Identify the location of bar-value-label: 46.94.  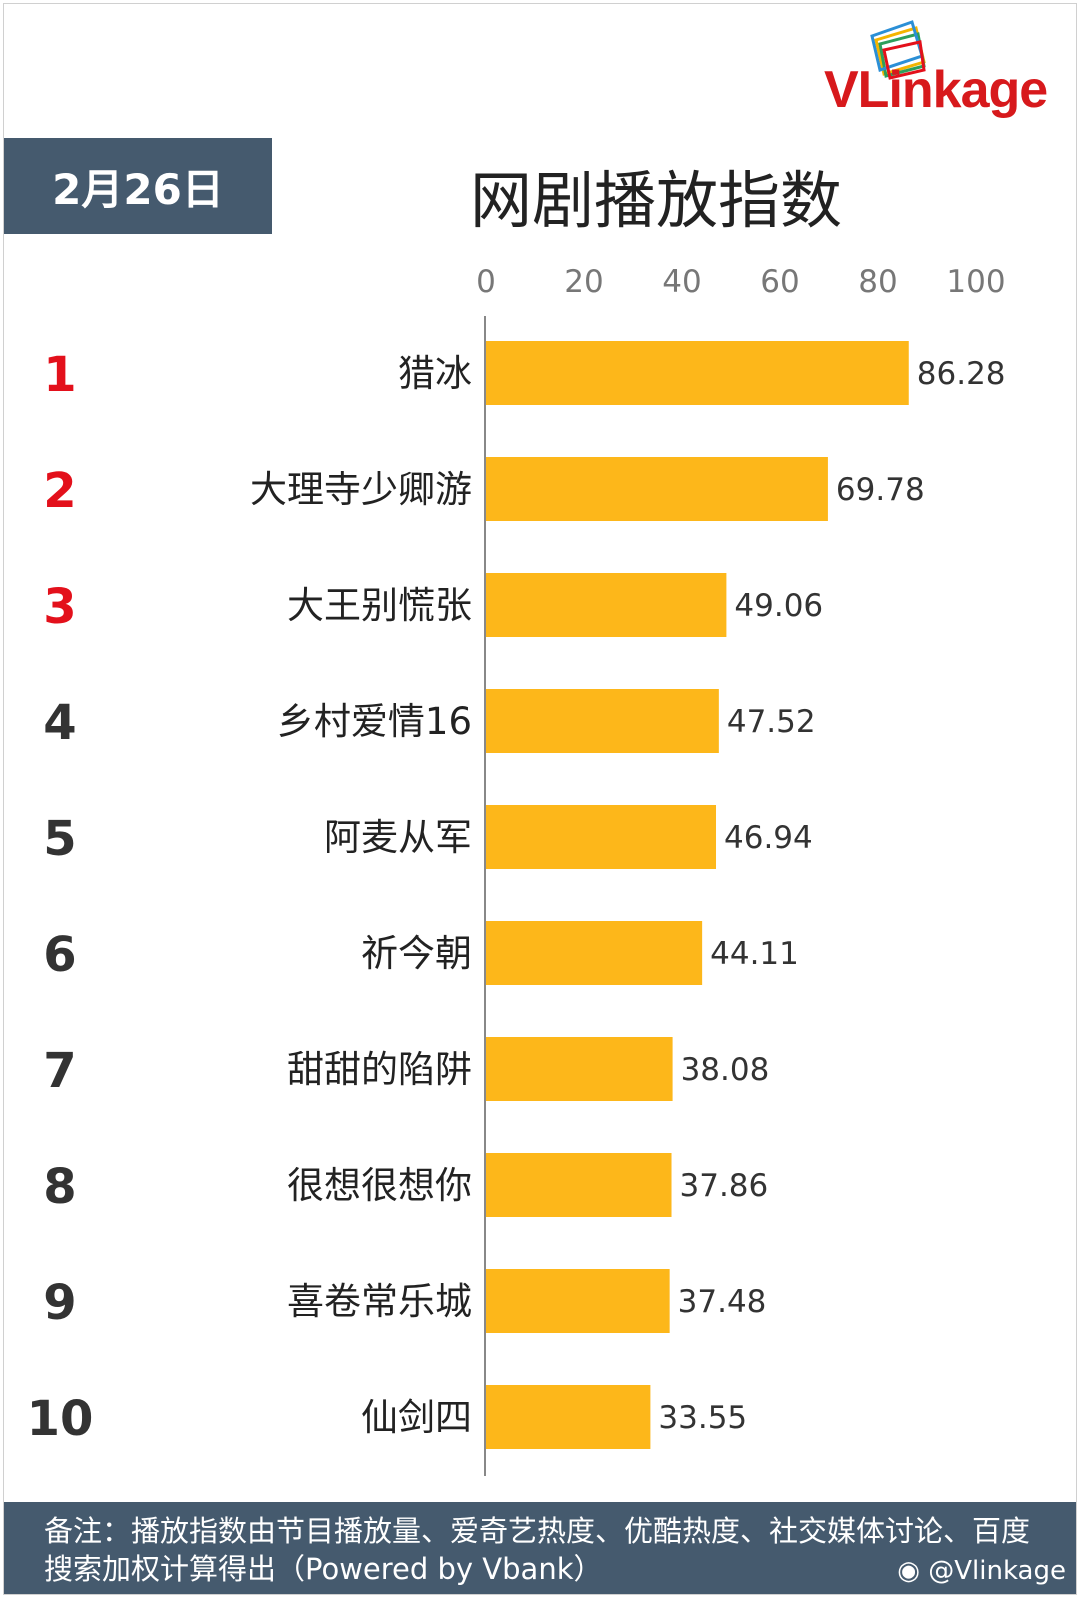
(768, 838).